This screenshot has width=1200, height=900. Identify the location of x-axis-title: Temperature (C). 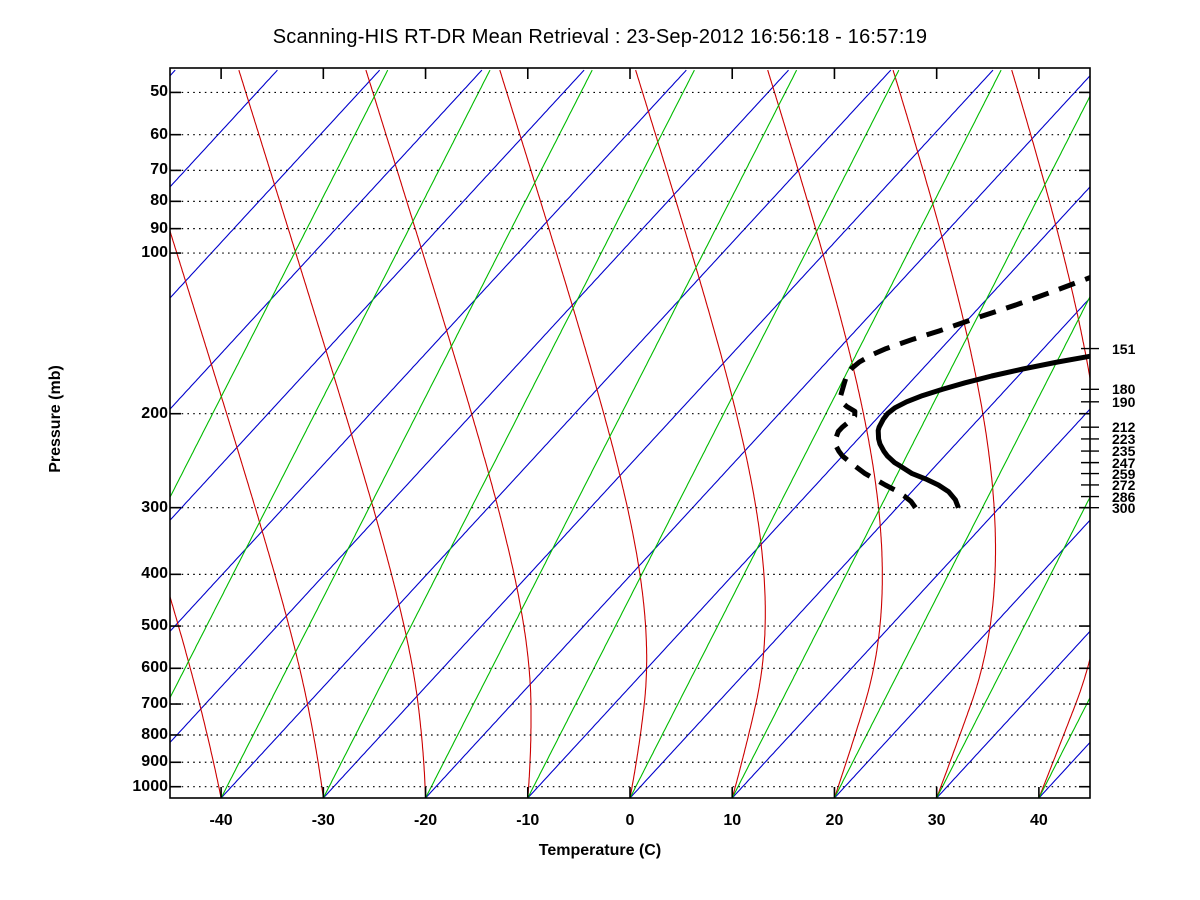
(600, 850).